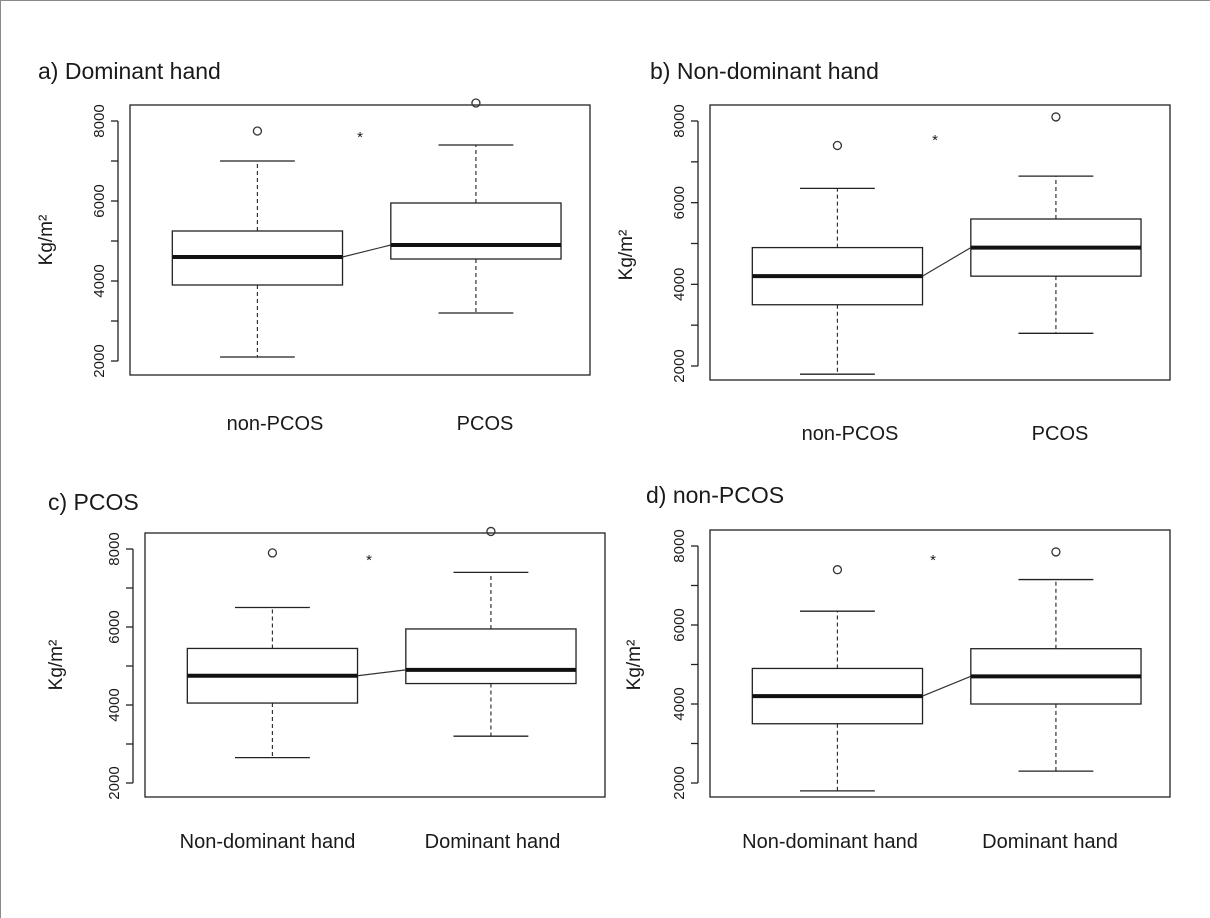 Image resolution: width=1210 pixels, height=918 pixels. Describe the element at coordinates (93, 502) in the screenshot. I see `panel-title: c) PCOS` at that location.